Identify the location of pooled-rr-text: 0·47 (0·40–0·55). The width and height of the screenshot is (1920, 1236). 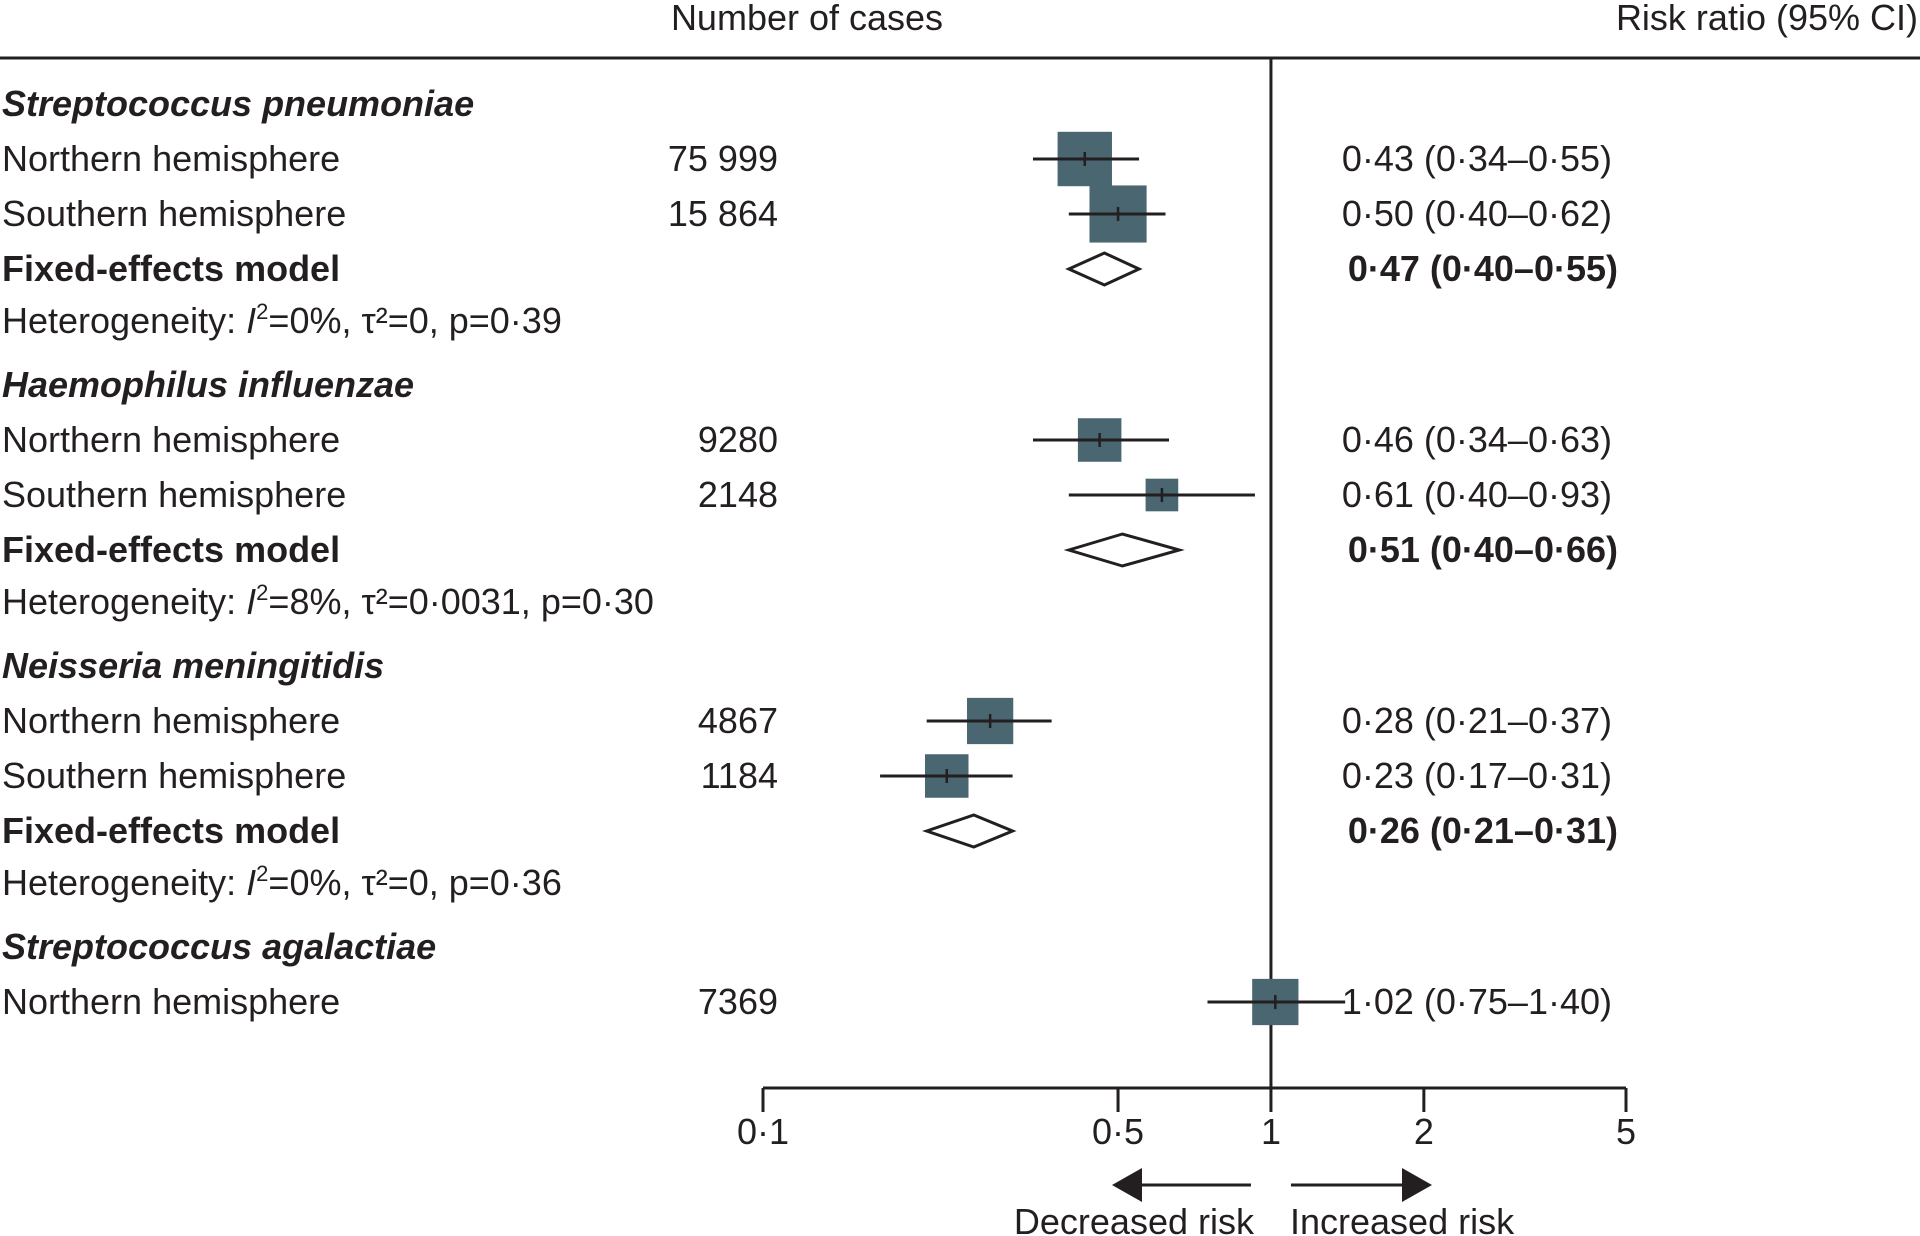
(1483, 268).